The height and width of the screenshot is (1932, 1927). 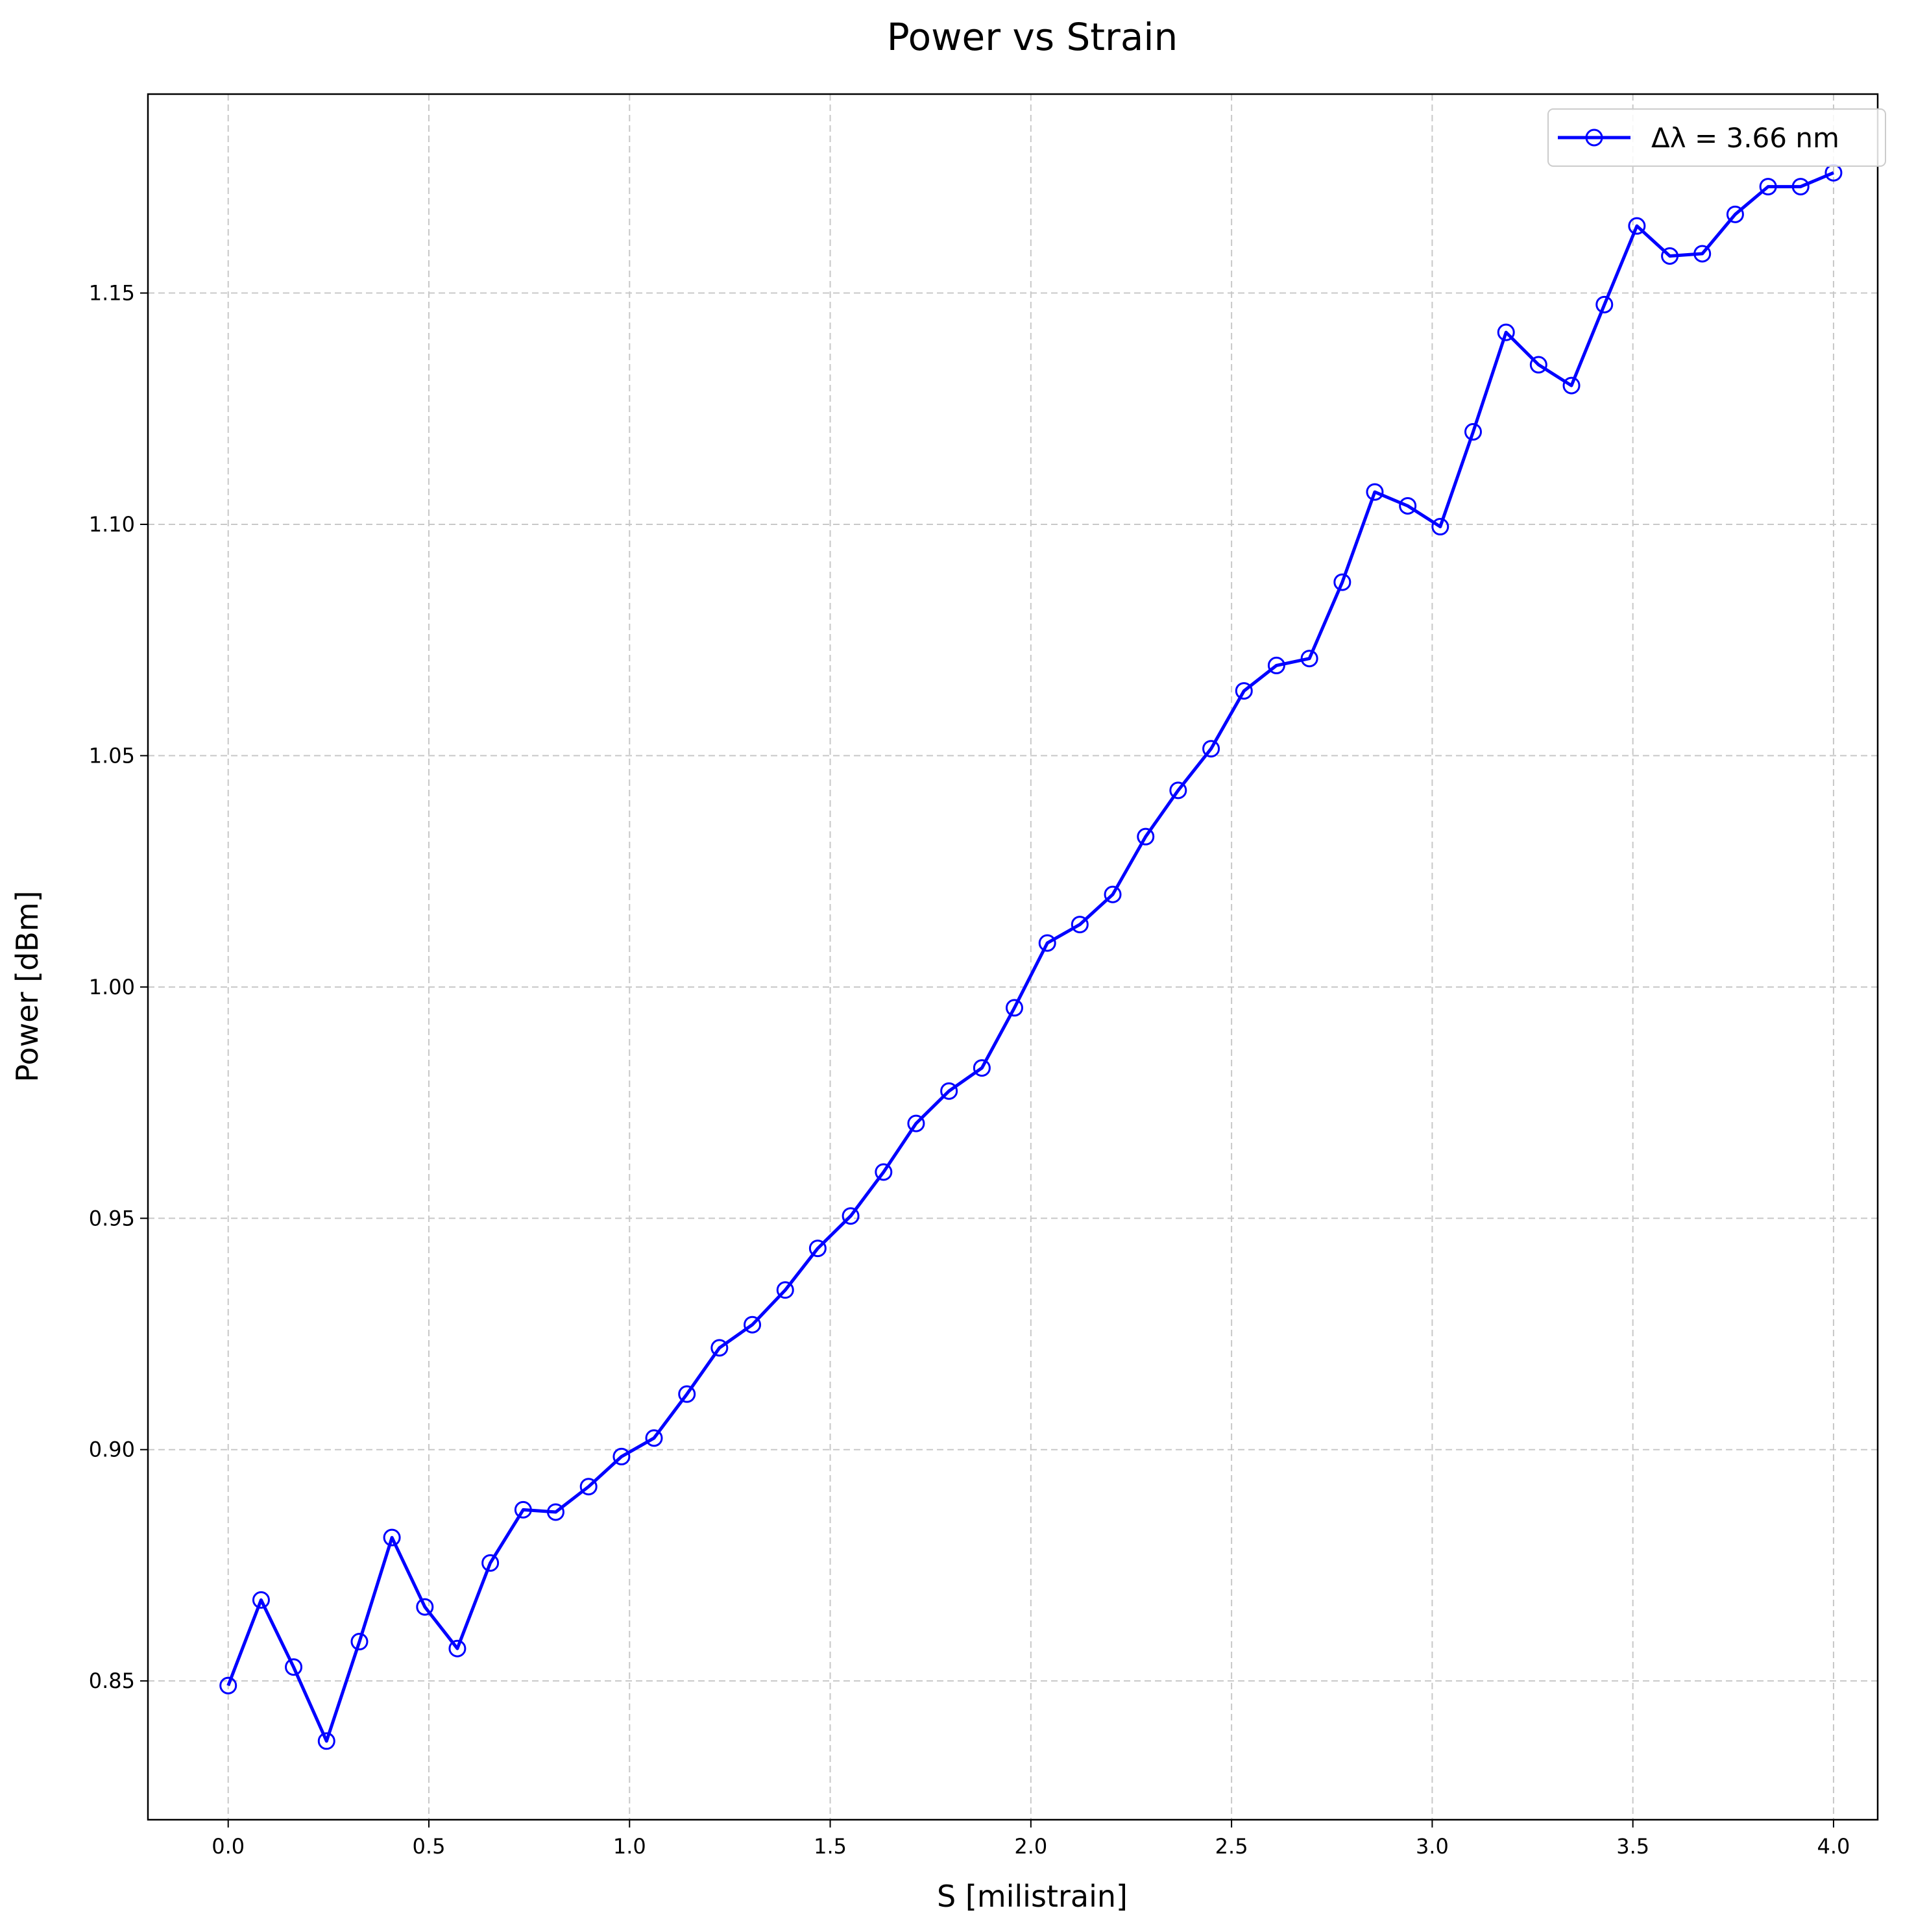 I want to click on x-tick-label: 2.5, so click(x=1231, y=1846).